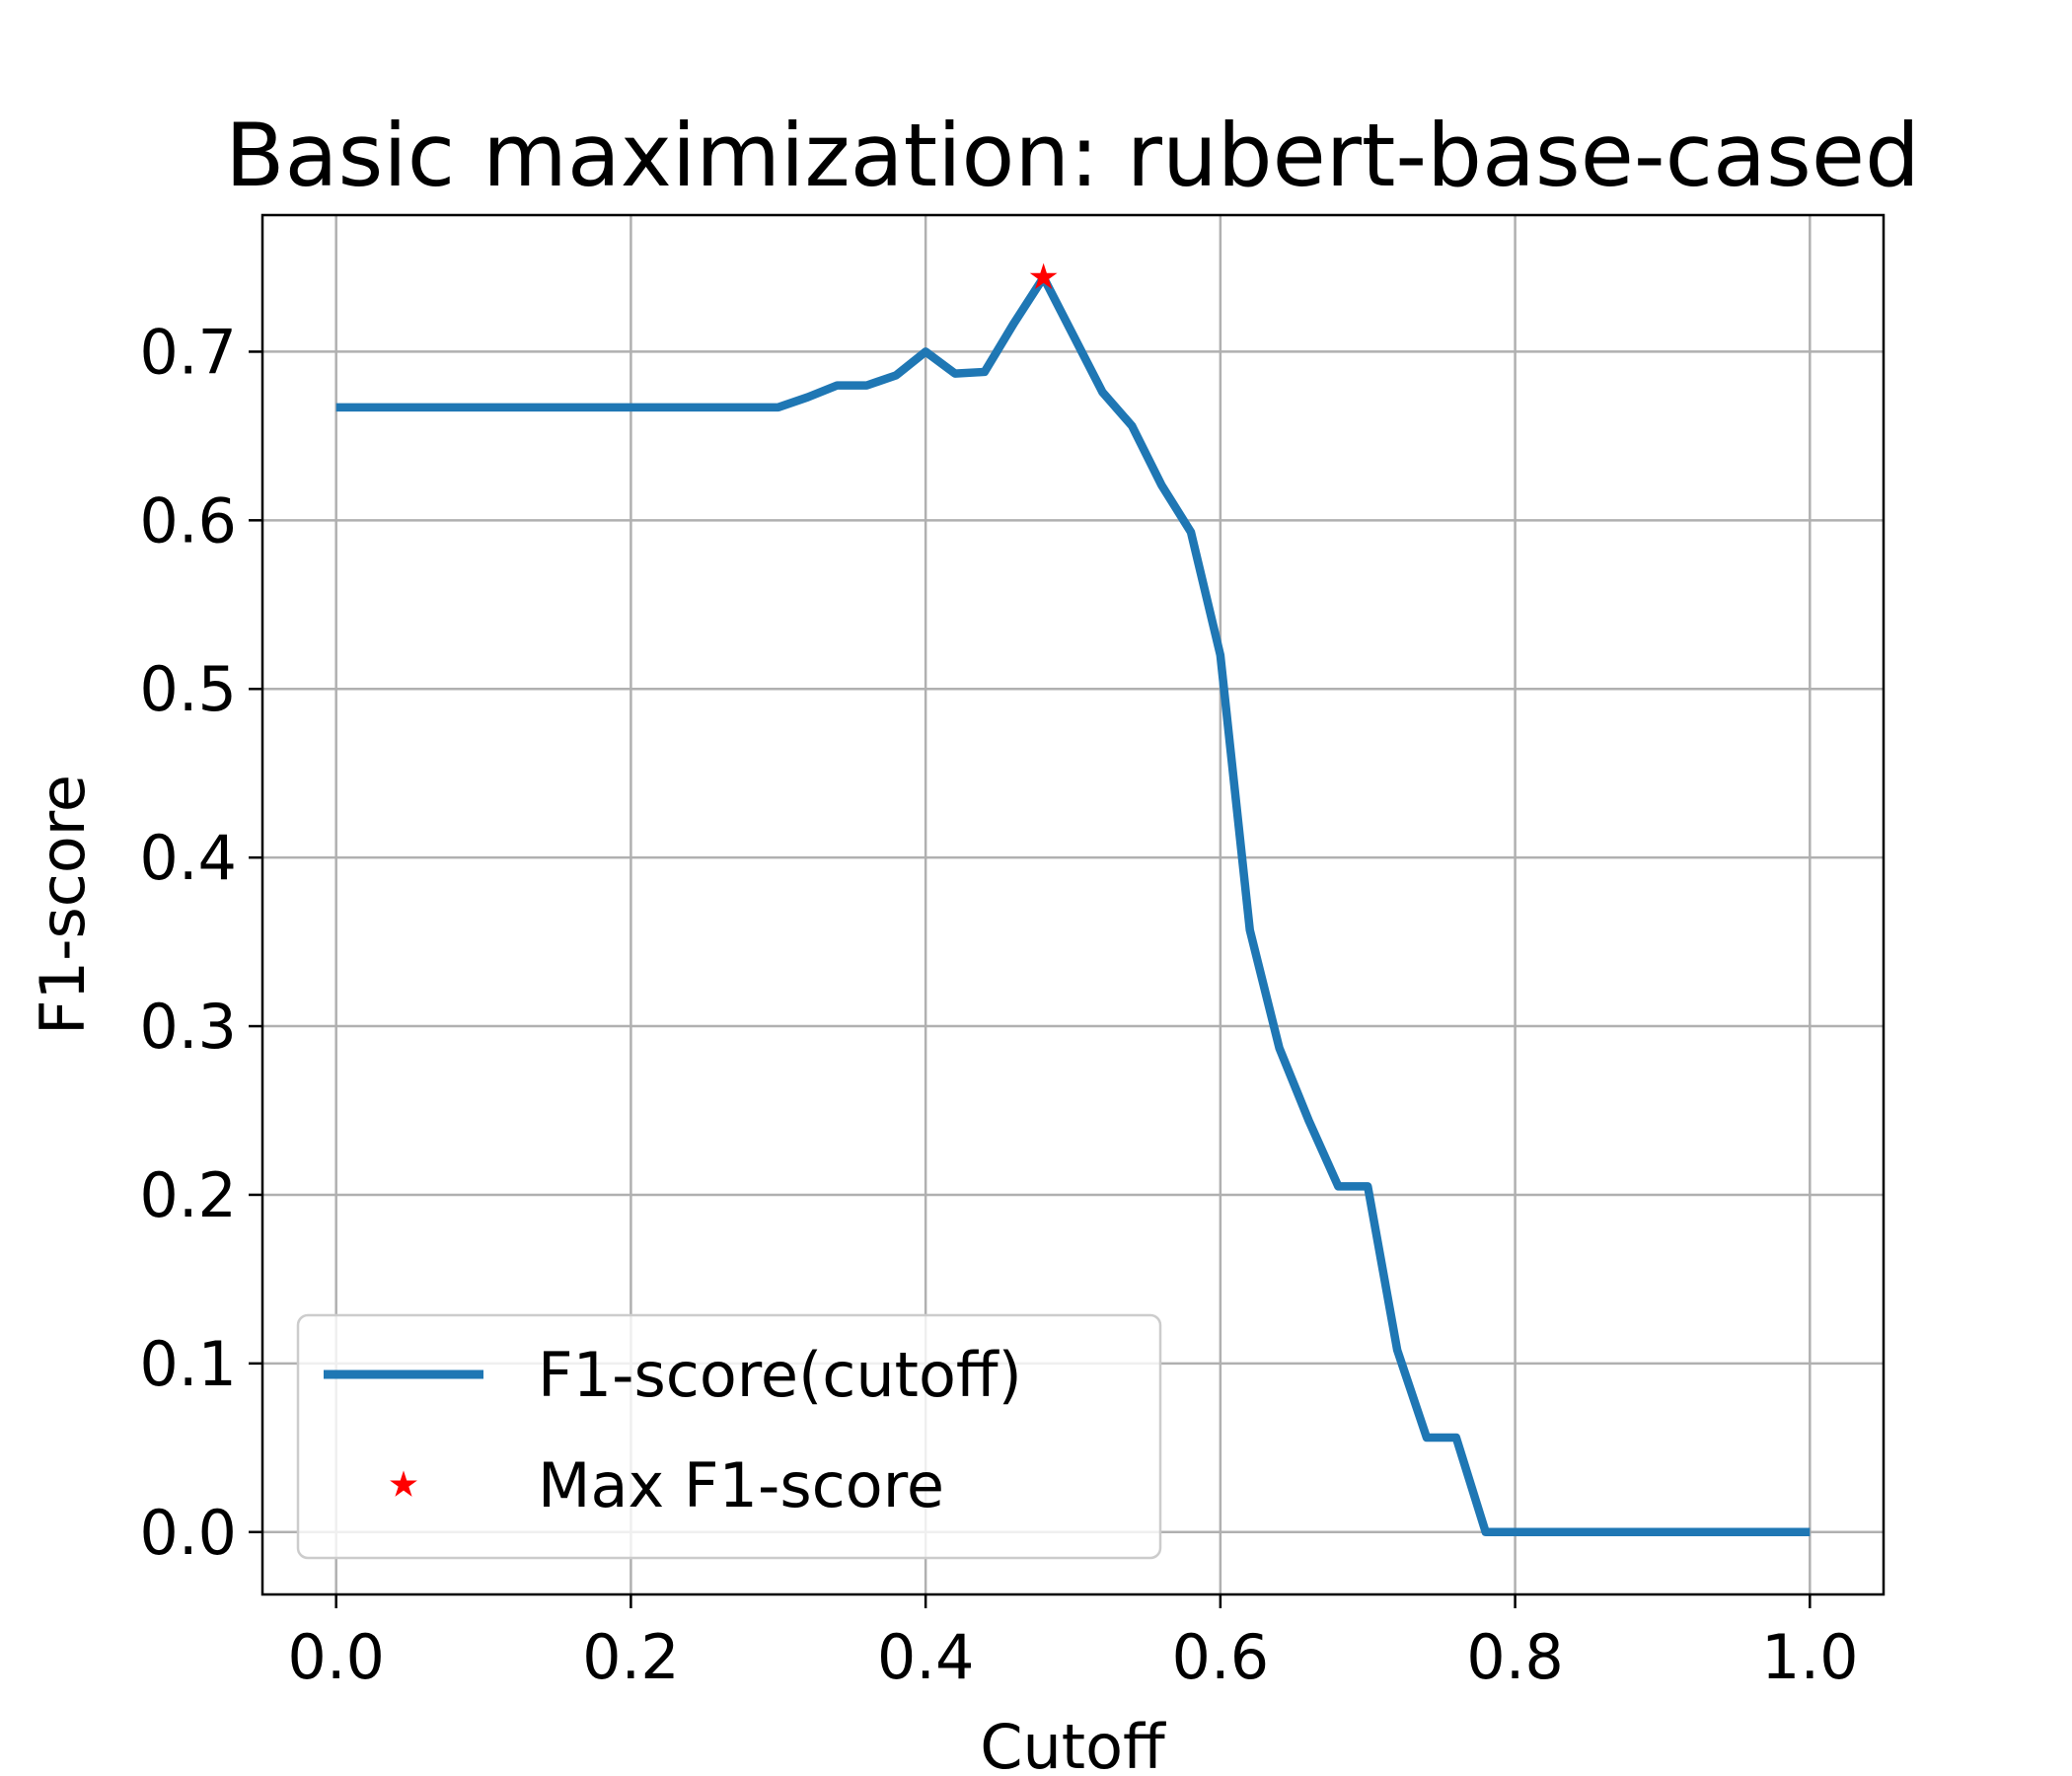 This screenshot has width=2072, height=1776. I want to click on x-tick-label: 1.0, so click(1810, 1657).